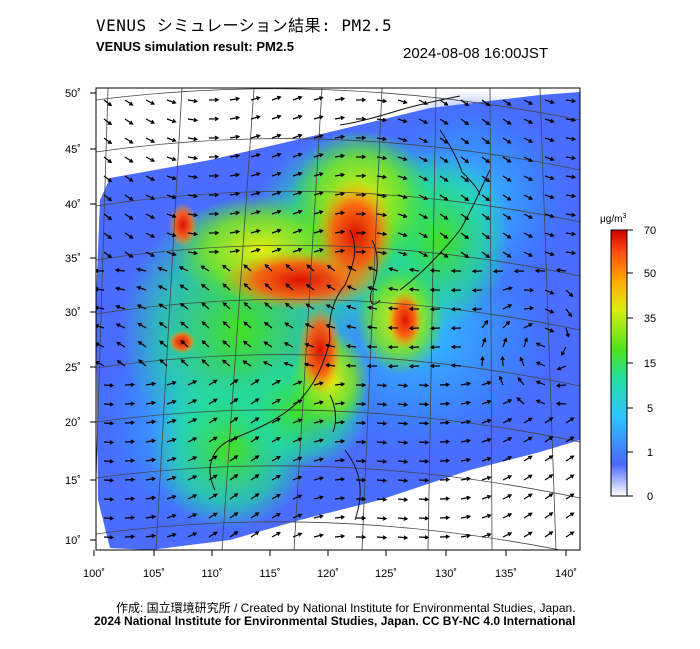 Image resolution: width=700 pixels, height=649 pixels. Describe the element at coordinates (566, 574) in the screenshot. I see `lon-label: 140˚` at that location.